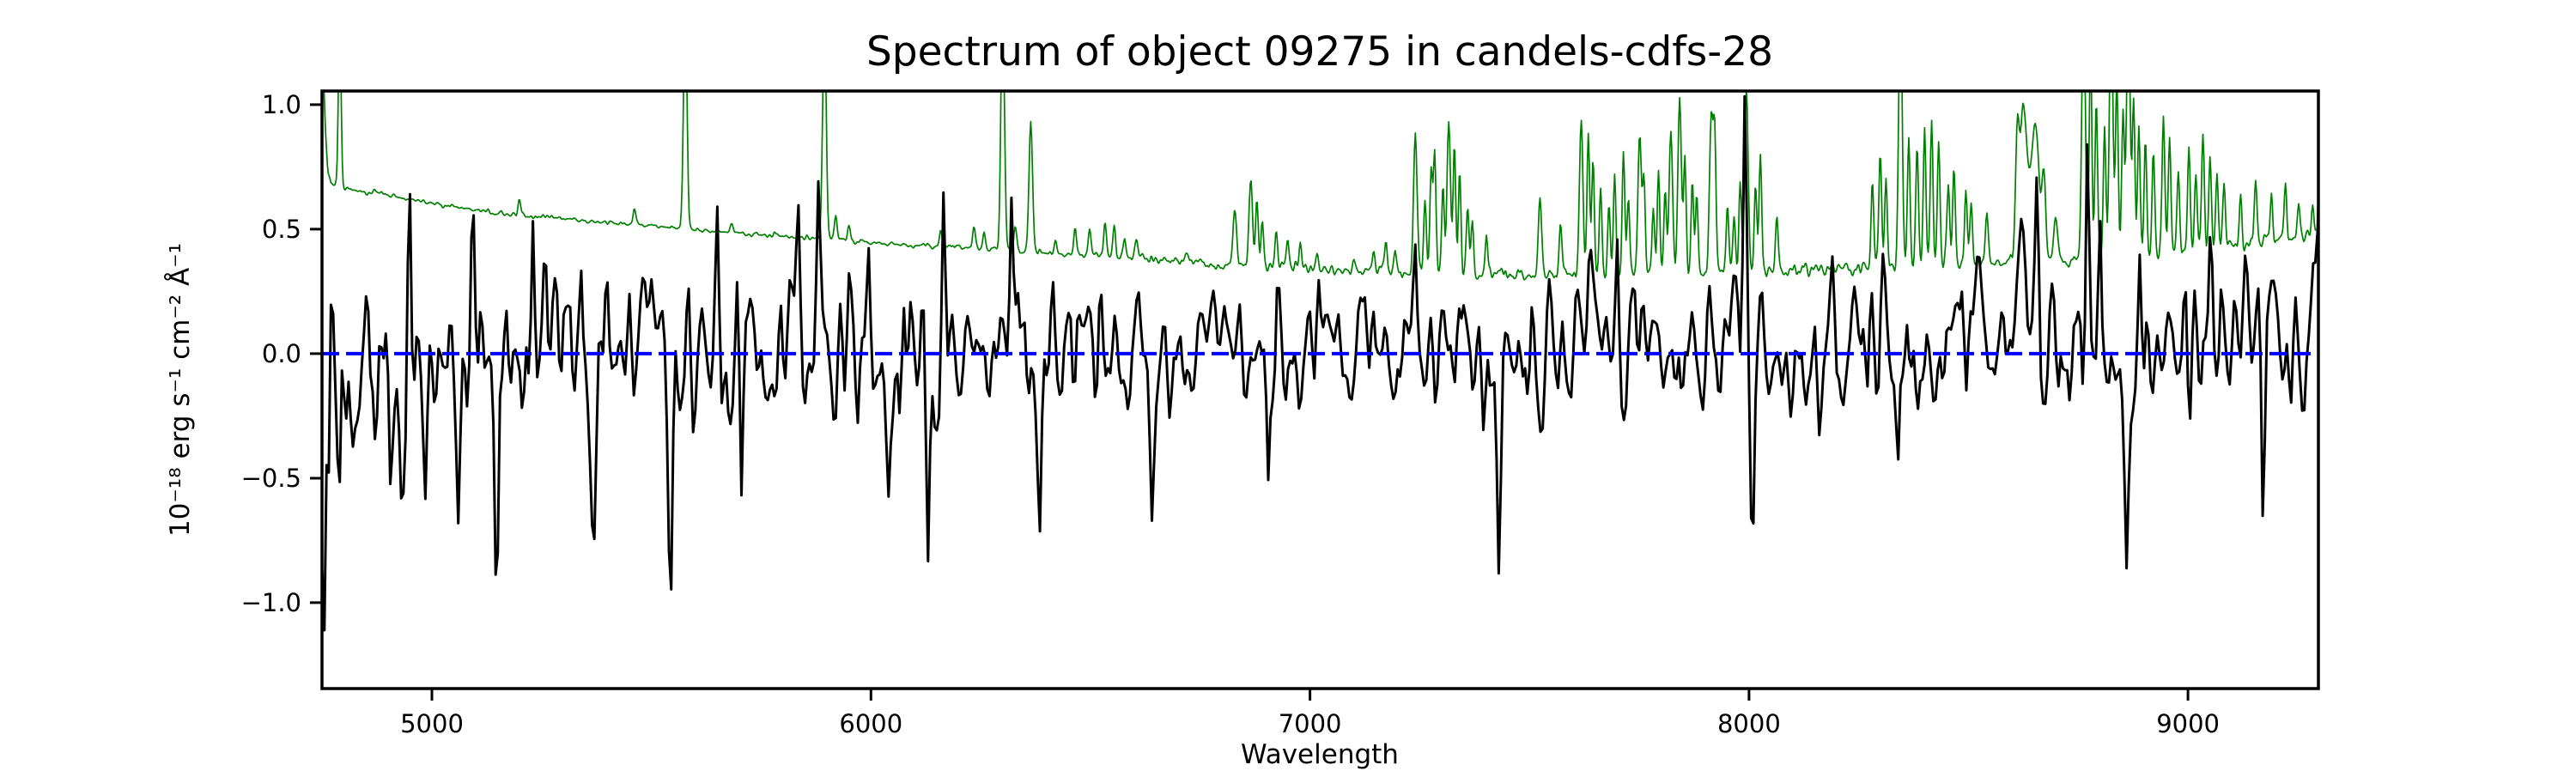 This screenshot has height=777, width=2576. Describe the element at coordinates (1749, 723) in the screenshot. I see `x-tick-label: 8000` at that location.